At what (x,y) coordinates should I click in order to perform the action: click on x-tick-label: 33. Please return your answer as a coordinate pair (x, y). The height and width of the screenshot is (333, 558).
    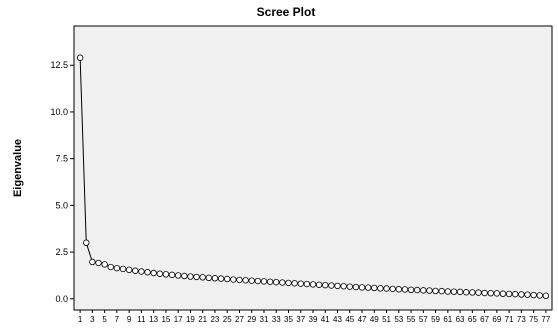
    Looking at the image, I should click on (276, 319).